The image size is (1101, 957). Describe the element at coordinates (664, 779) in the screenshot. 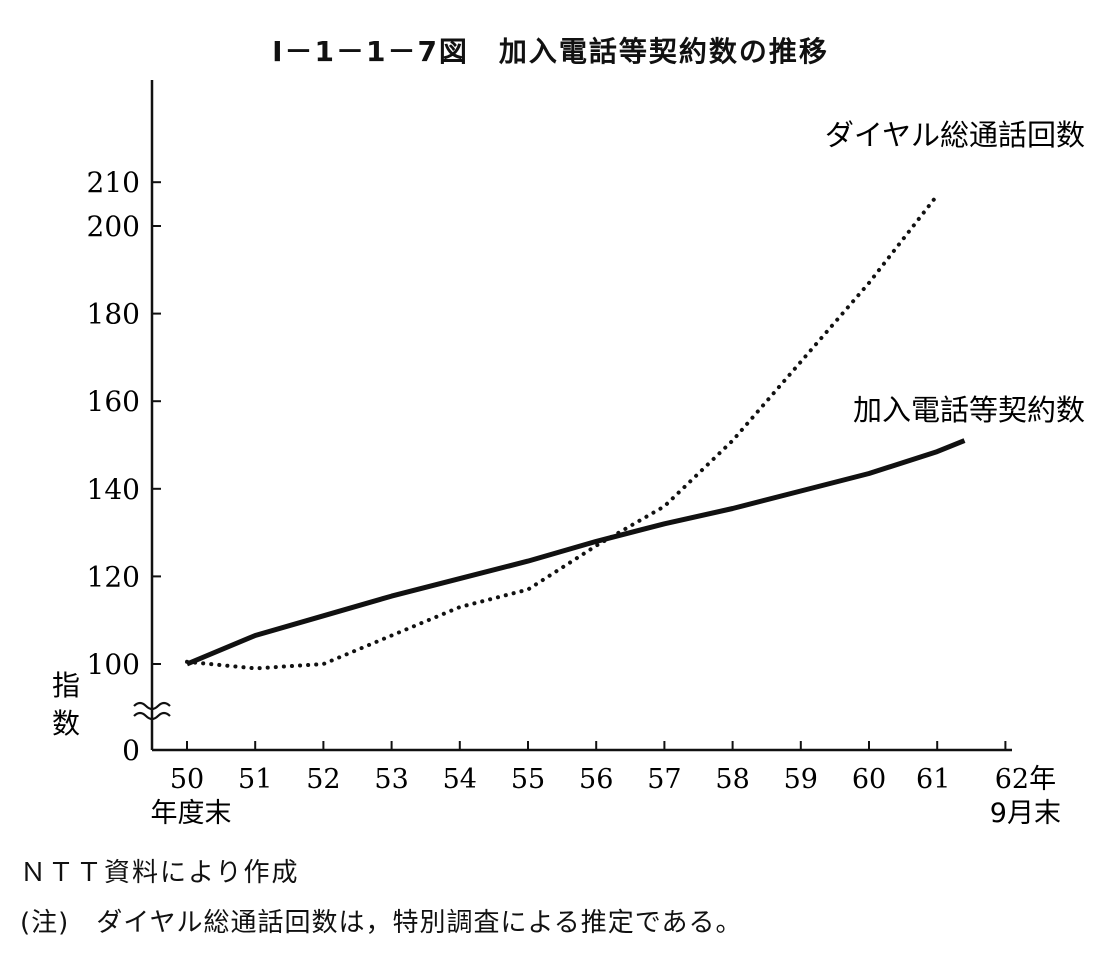

I see `x-tick-label: 57` at that location.